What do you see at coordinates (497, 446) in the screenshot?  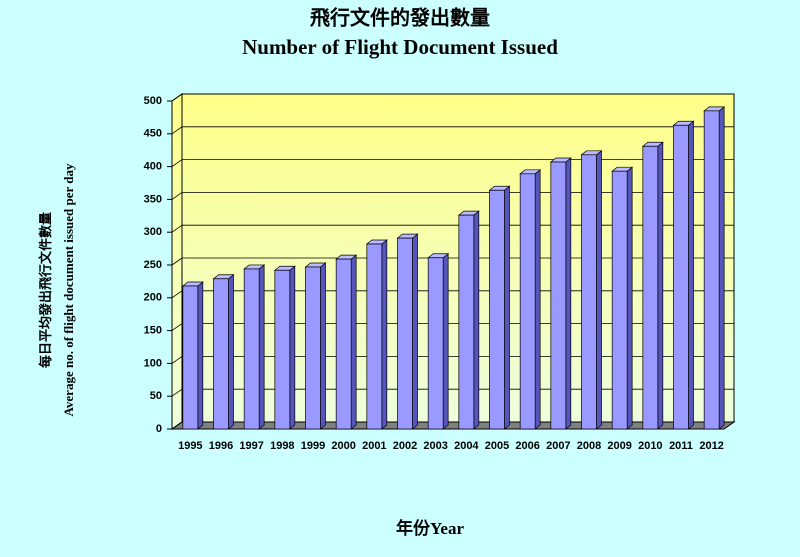 I see `x-tick-label: 2005` at bounding box center [497, 446].